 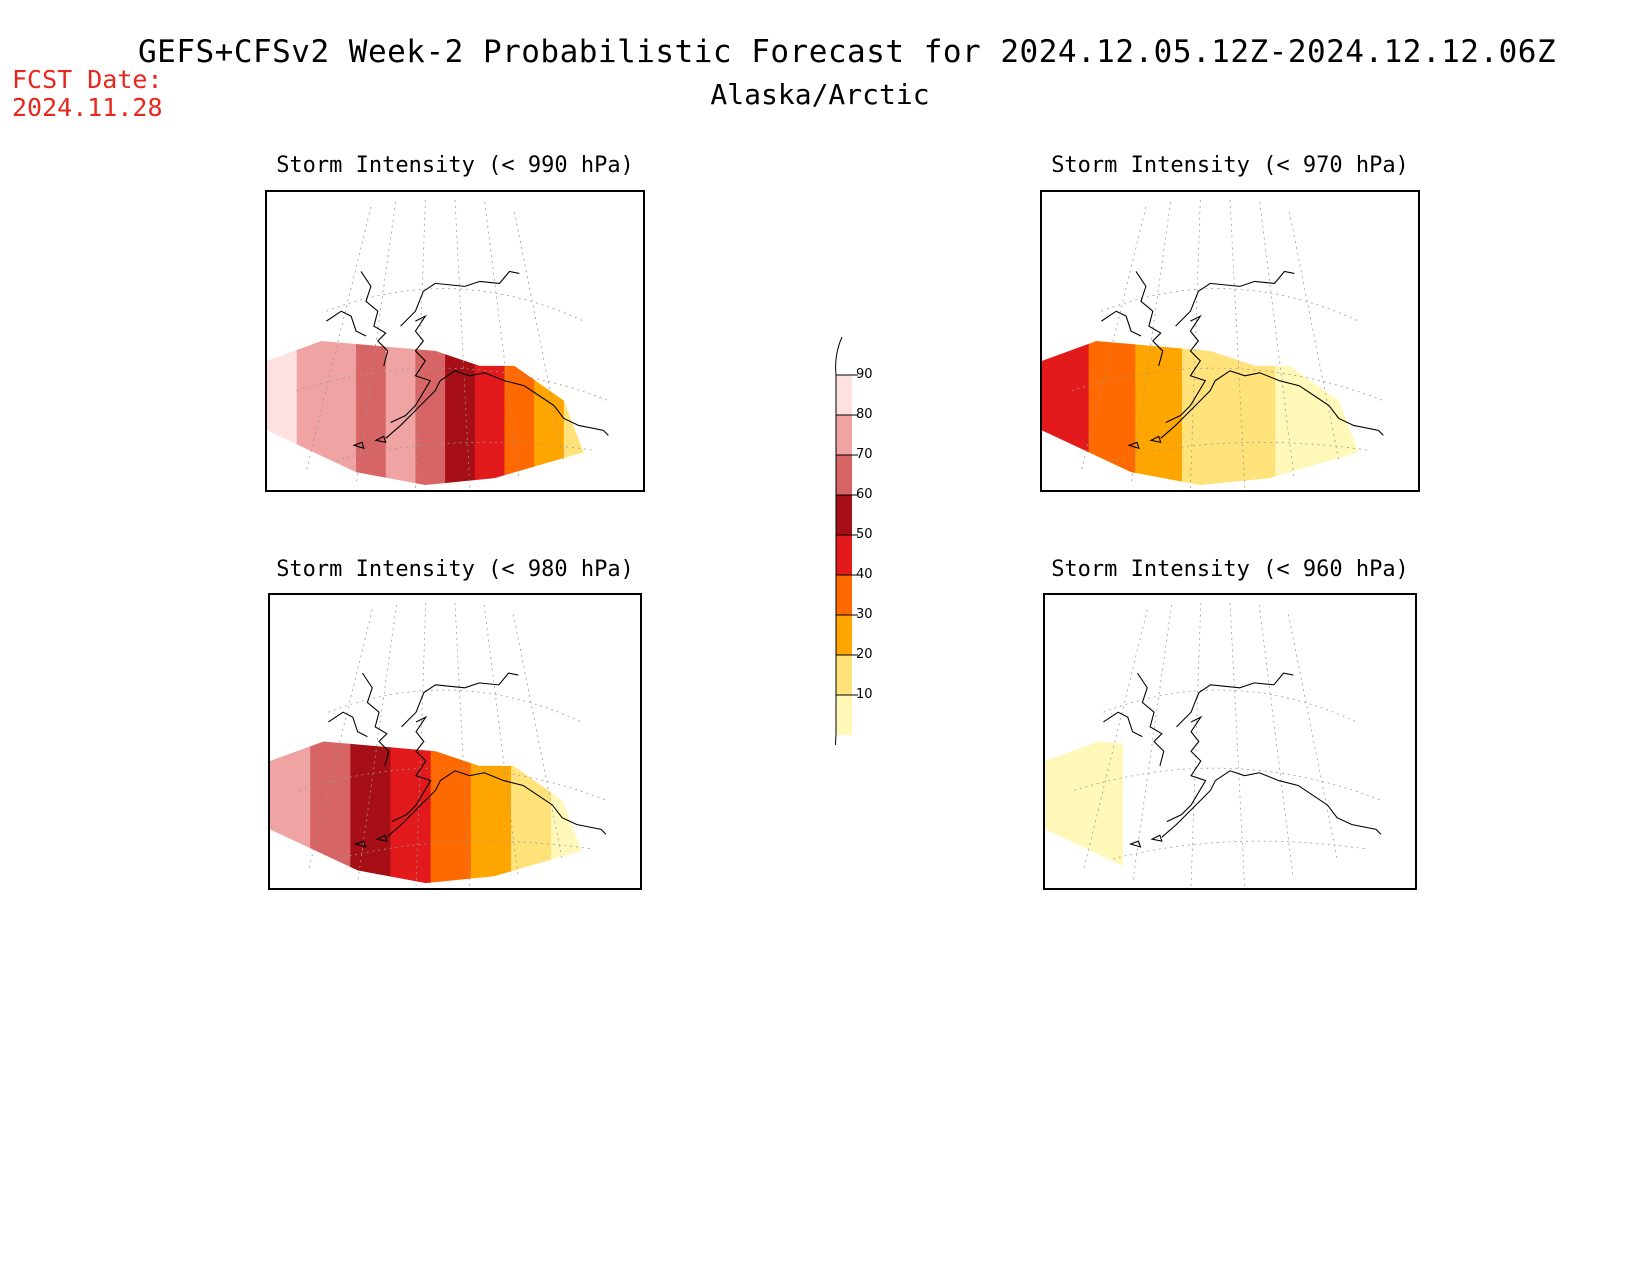 What do you see at coordinates (836, 739) in the screenshot?
I see `legend-bottom-cap` at bounding box center [836, 739].